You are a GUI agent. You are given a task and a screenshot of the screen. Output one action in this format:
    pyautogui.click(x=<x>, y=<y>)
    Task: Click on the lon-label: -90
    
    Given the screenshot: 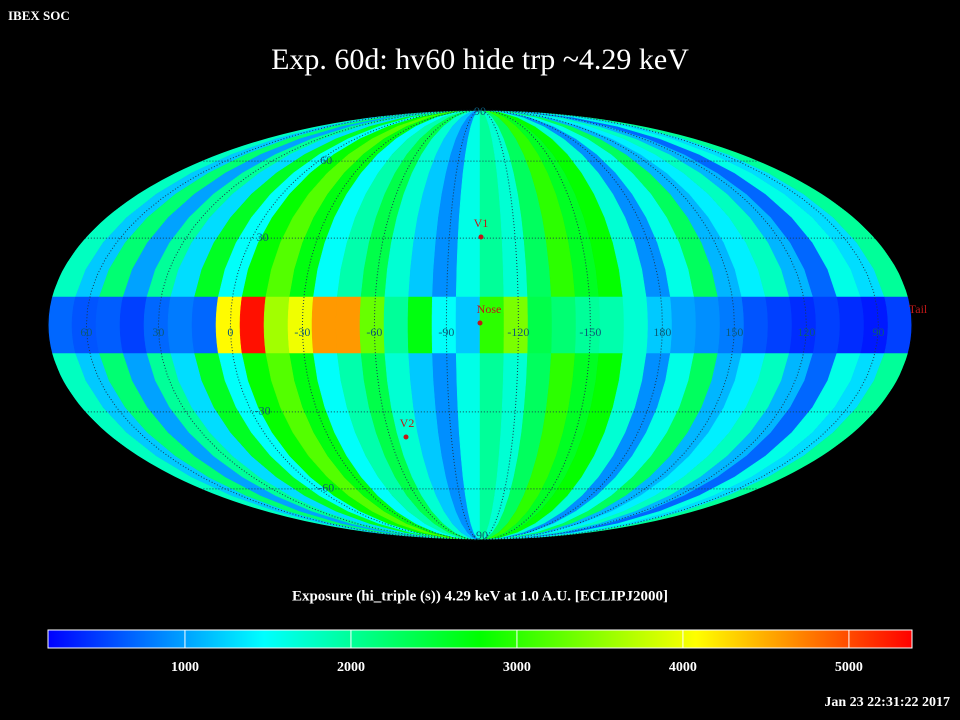 What is the action you would take?
    pyautogui.click(x=446, y=332)
    